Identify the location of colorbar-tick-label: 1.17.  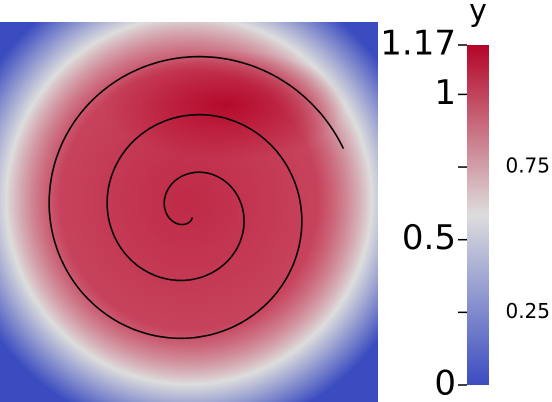
(418, 44).